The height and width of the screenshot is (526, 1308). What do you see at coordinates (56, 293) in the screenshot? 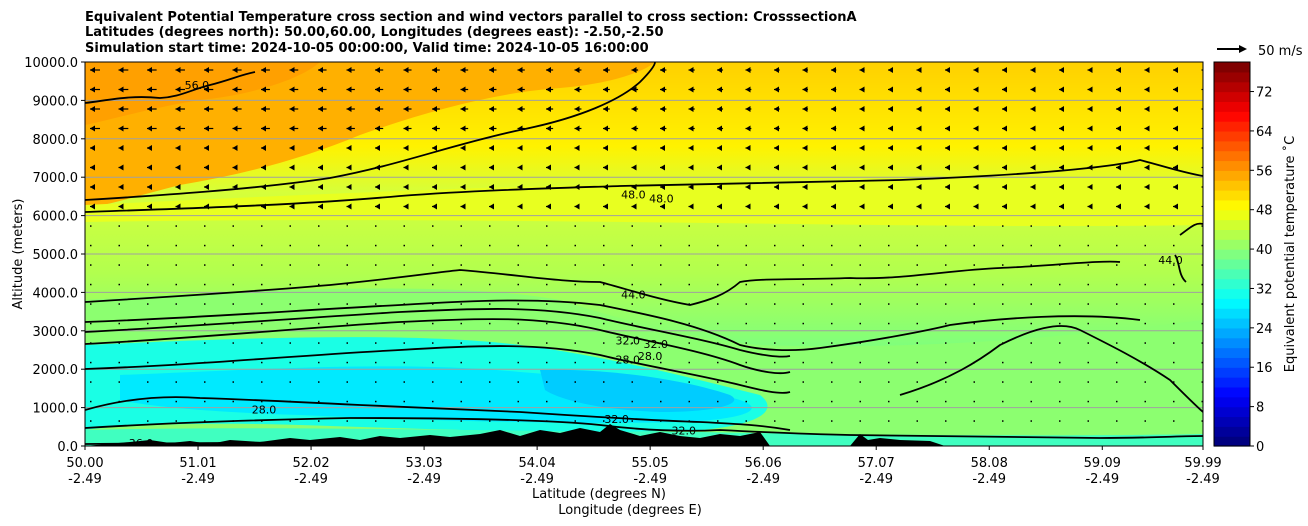
I see `y-tick-label: 4000.0` at bounding box center [56, 293].